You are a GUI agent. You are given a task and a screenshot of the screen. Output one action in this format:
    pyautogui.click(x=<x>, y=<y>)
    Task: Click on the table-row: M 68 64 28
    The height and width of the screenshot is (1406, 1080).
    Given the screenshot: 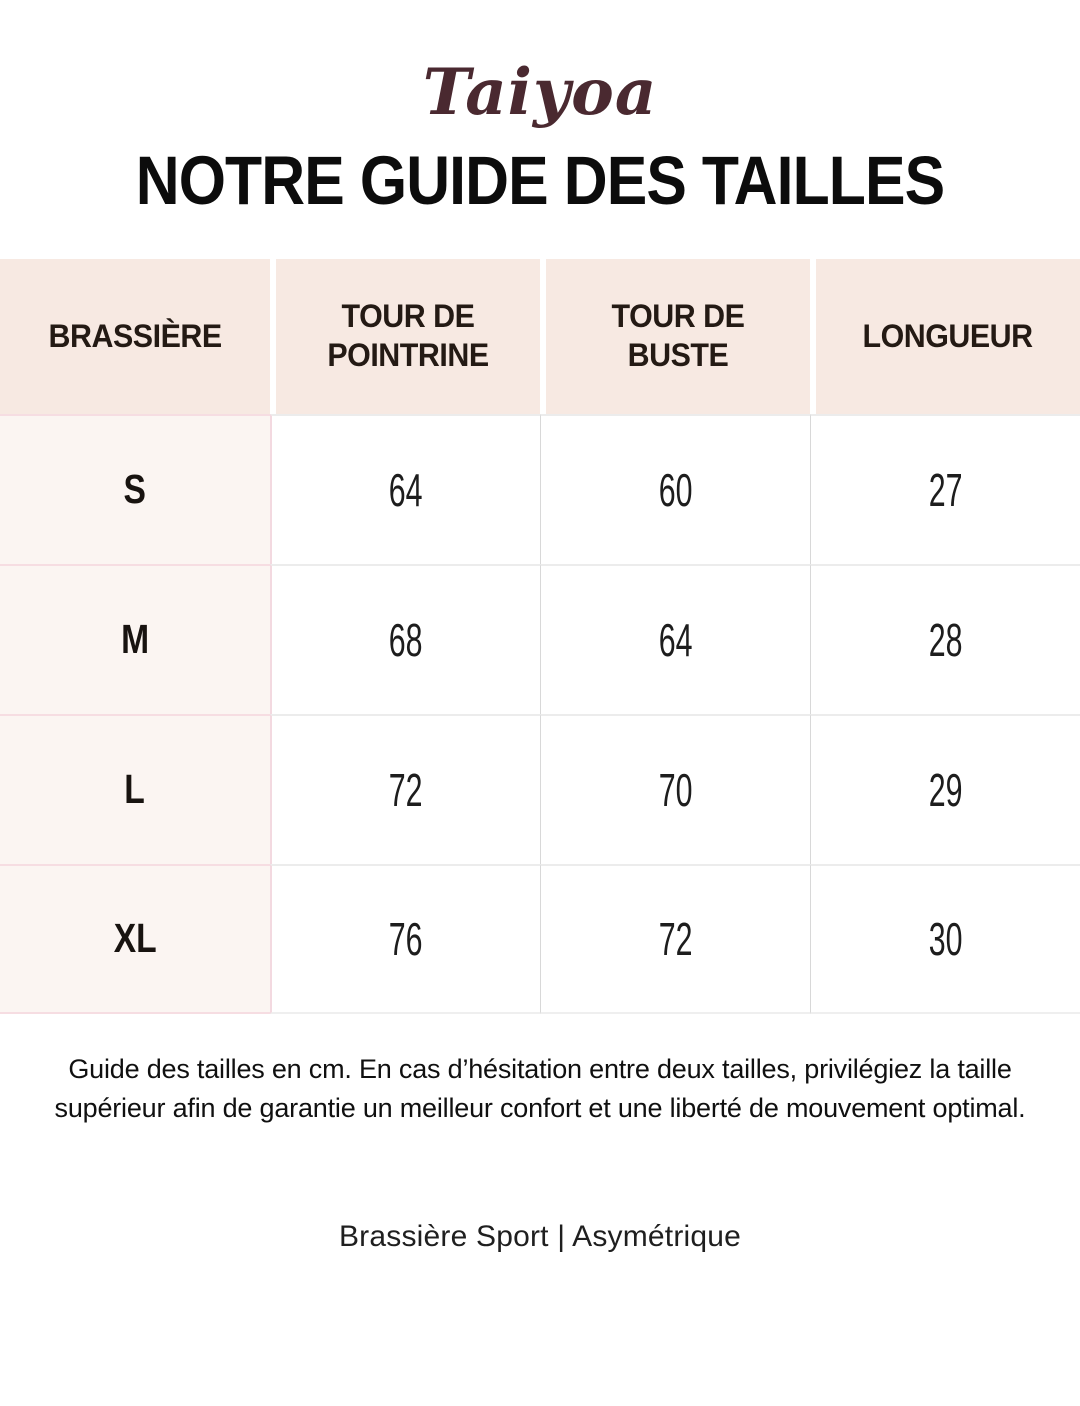 What is the action you would take?
    pyautogui.click(x=540, y=638)
    